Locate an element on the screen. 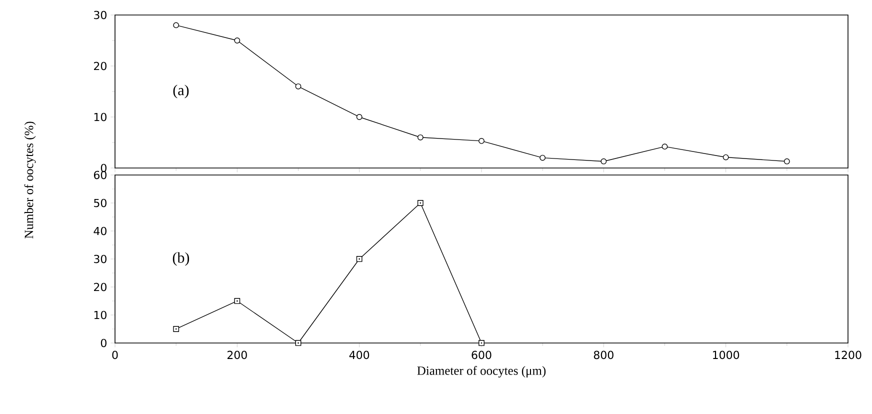 This screenshot has height=414, width=872. x-tick-label: 400 is located at coordinates (359, 355).